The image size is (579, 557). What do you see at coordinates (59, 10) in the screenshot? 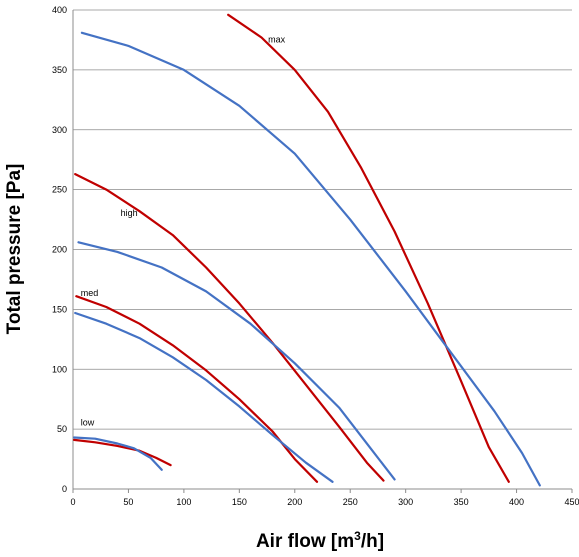
I see `y-tick-label: 400` at bounding box center [59, 10].